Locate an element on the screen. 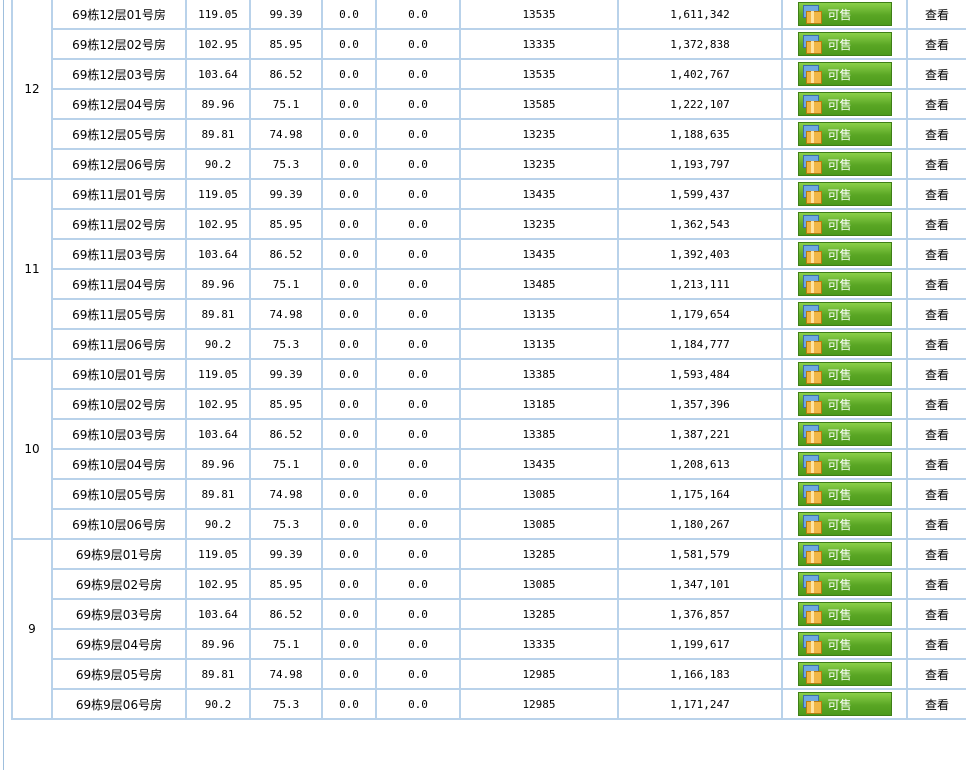  unit-price-cell: 13285 is located at coordinates (539, 554).